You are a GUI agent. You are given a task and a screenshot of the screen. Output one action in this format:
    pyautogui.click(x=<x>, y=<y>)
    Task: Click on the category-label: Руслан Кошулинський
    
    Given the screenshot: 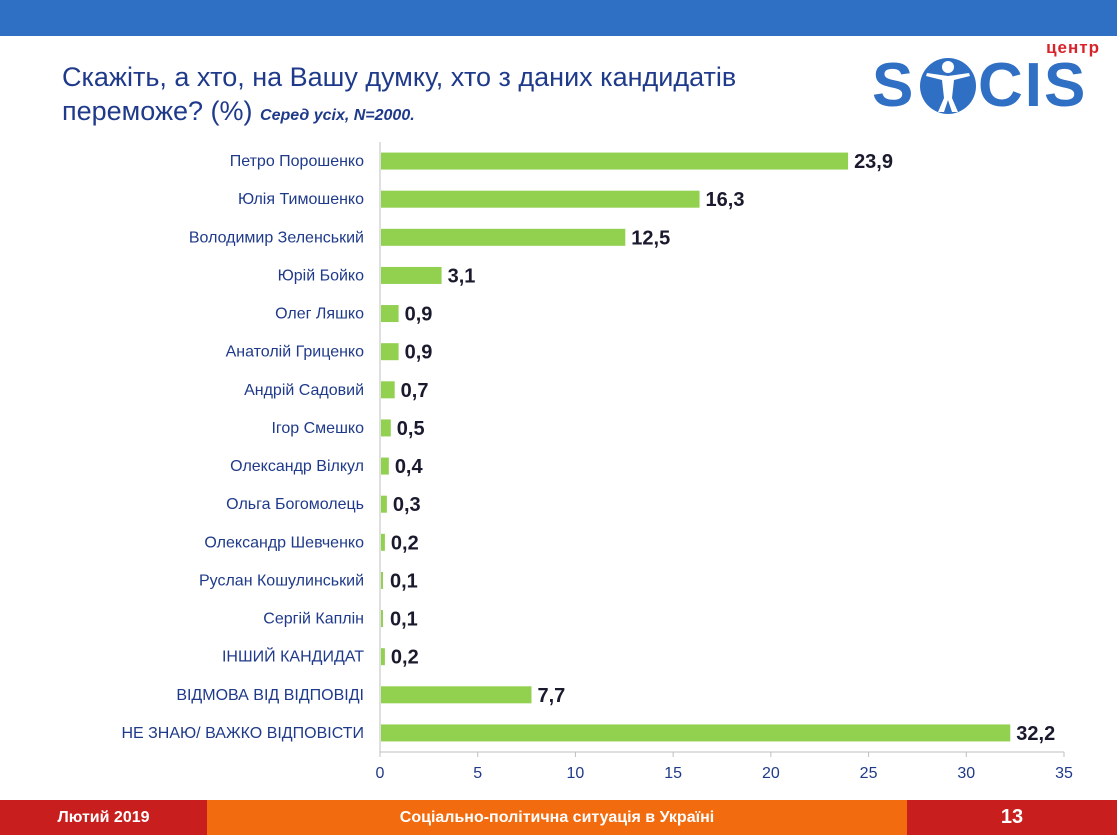 What is the action you would take?
    pyautogui.click(x=281, y=580)
    